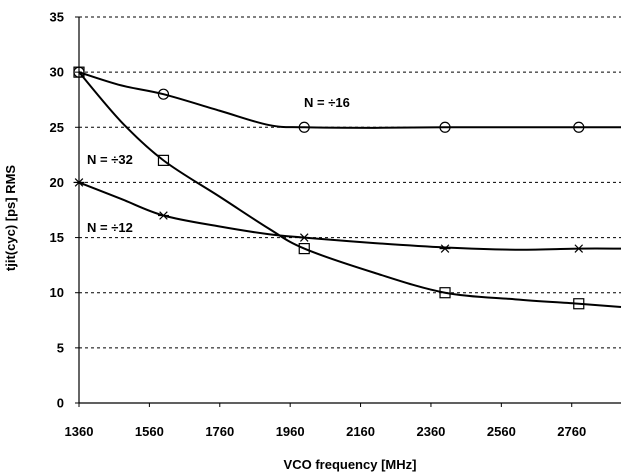 The image size is (623, 475). I want to click on y-tick-labels: 0 5 10 15 20 25 30 35, so click(64, 210).